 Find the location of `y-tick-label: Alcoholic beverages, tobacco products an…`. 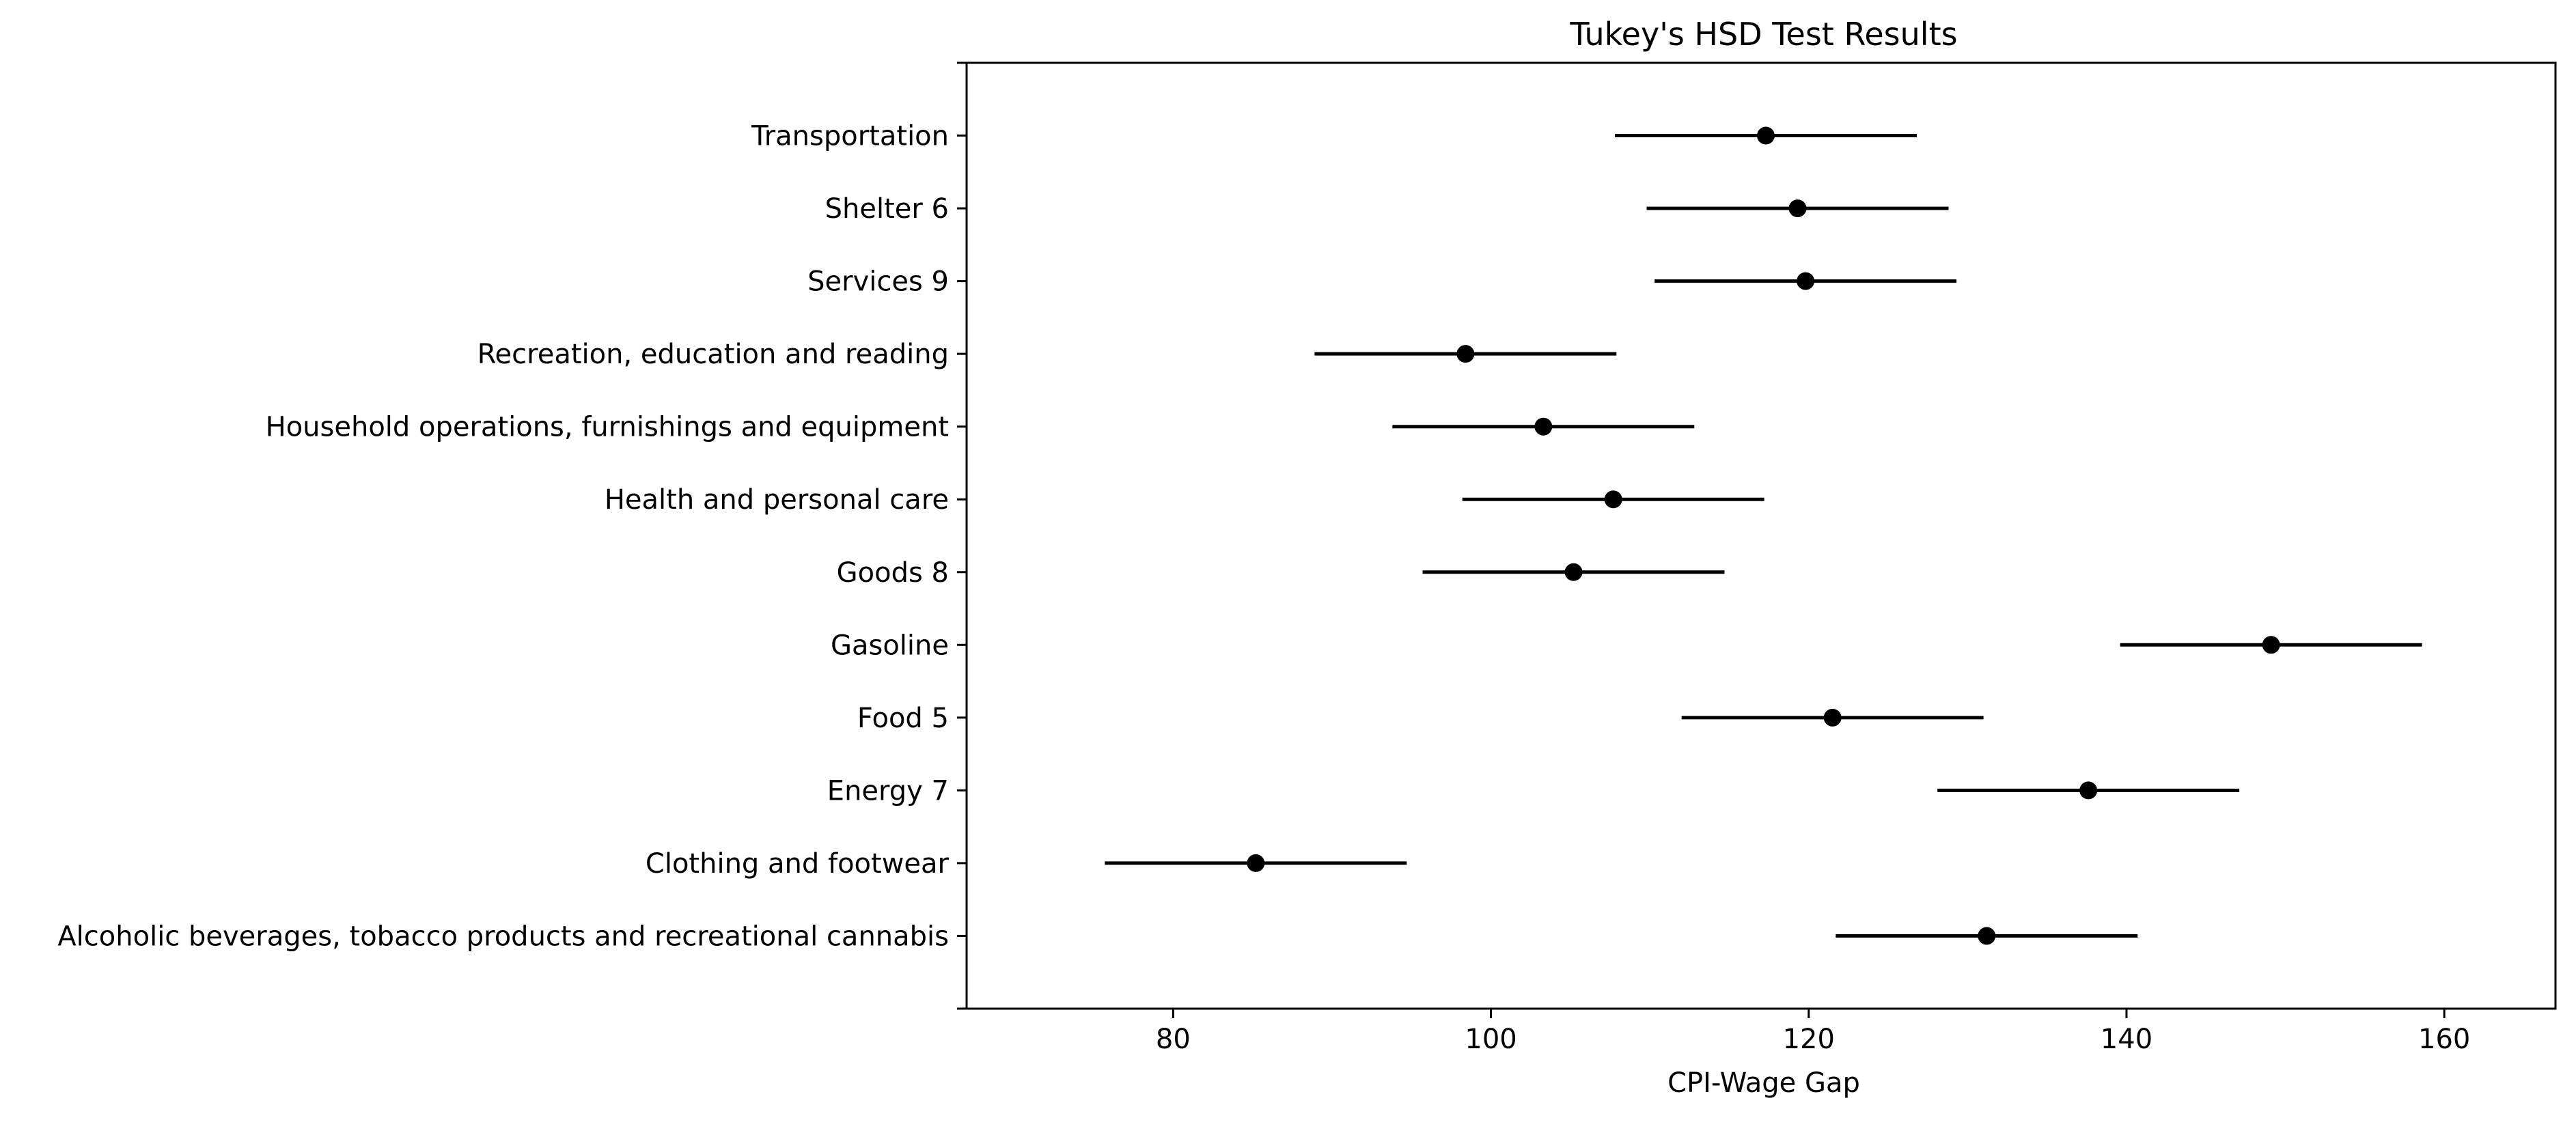

y-tick-label: Alcoholic beverages, tobacco products an… is located at coordinates (503, 936).